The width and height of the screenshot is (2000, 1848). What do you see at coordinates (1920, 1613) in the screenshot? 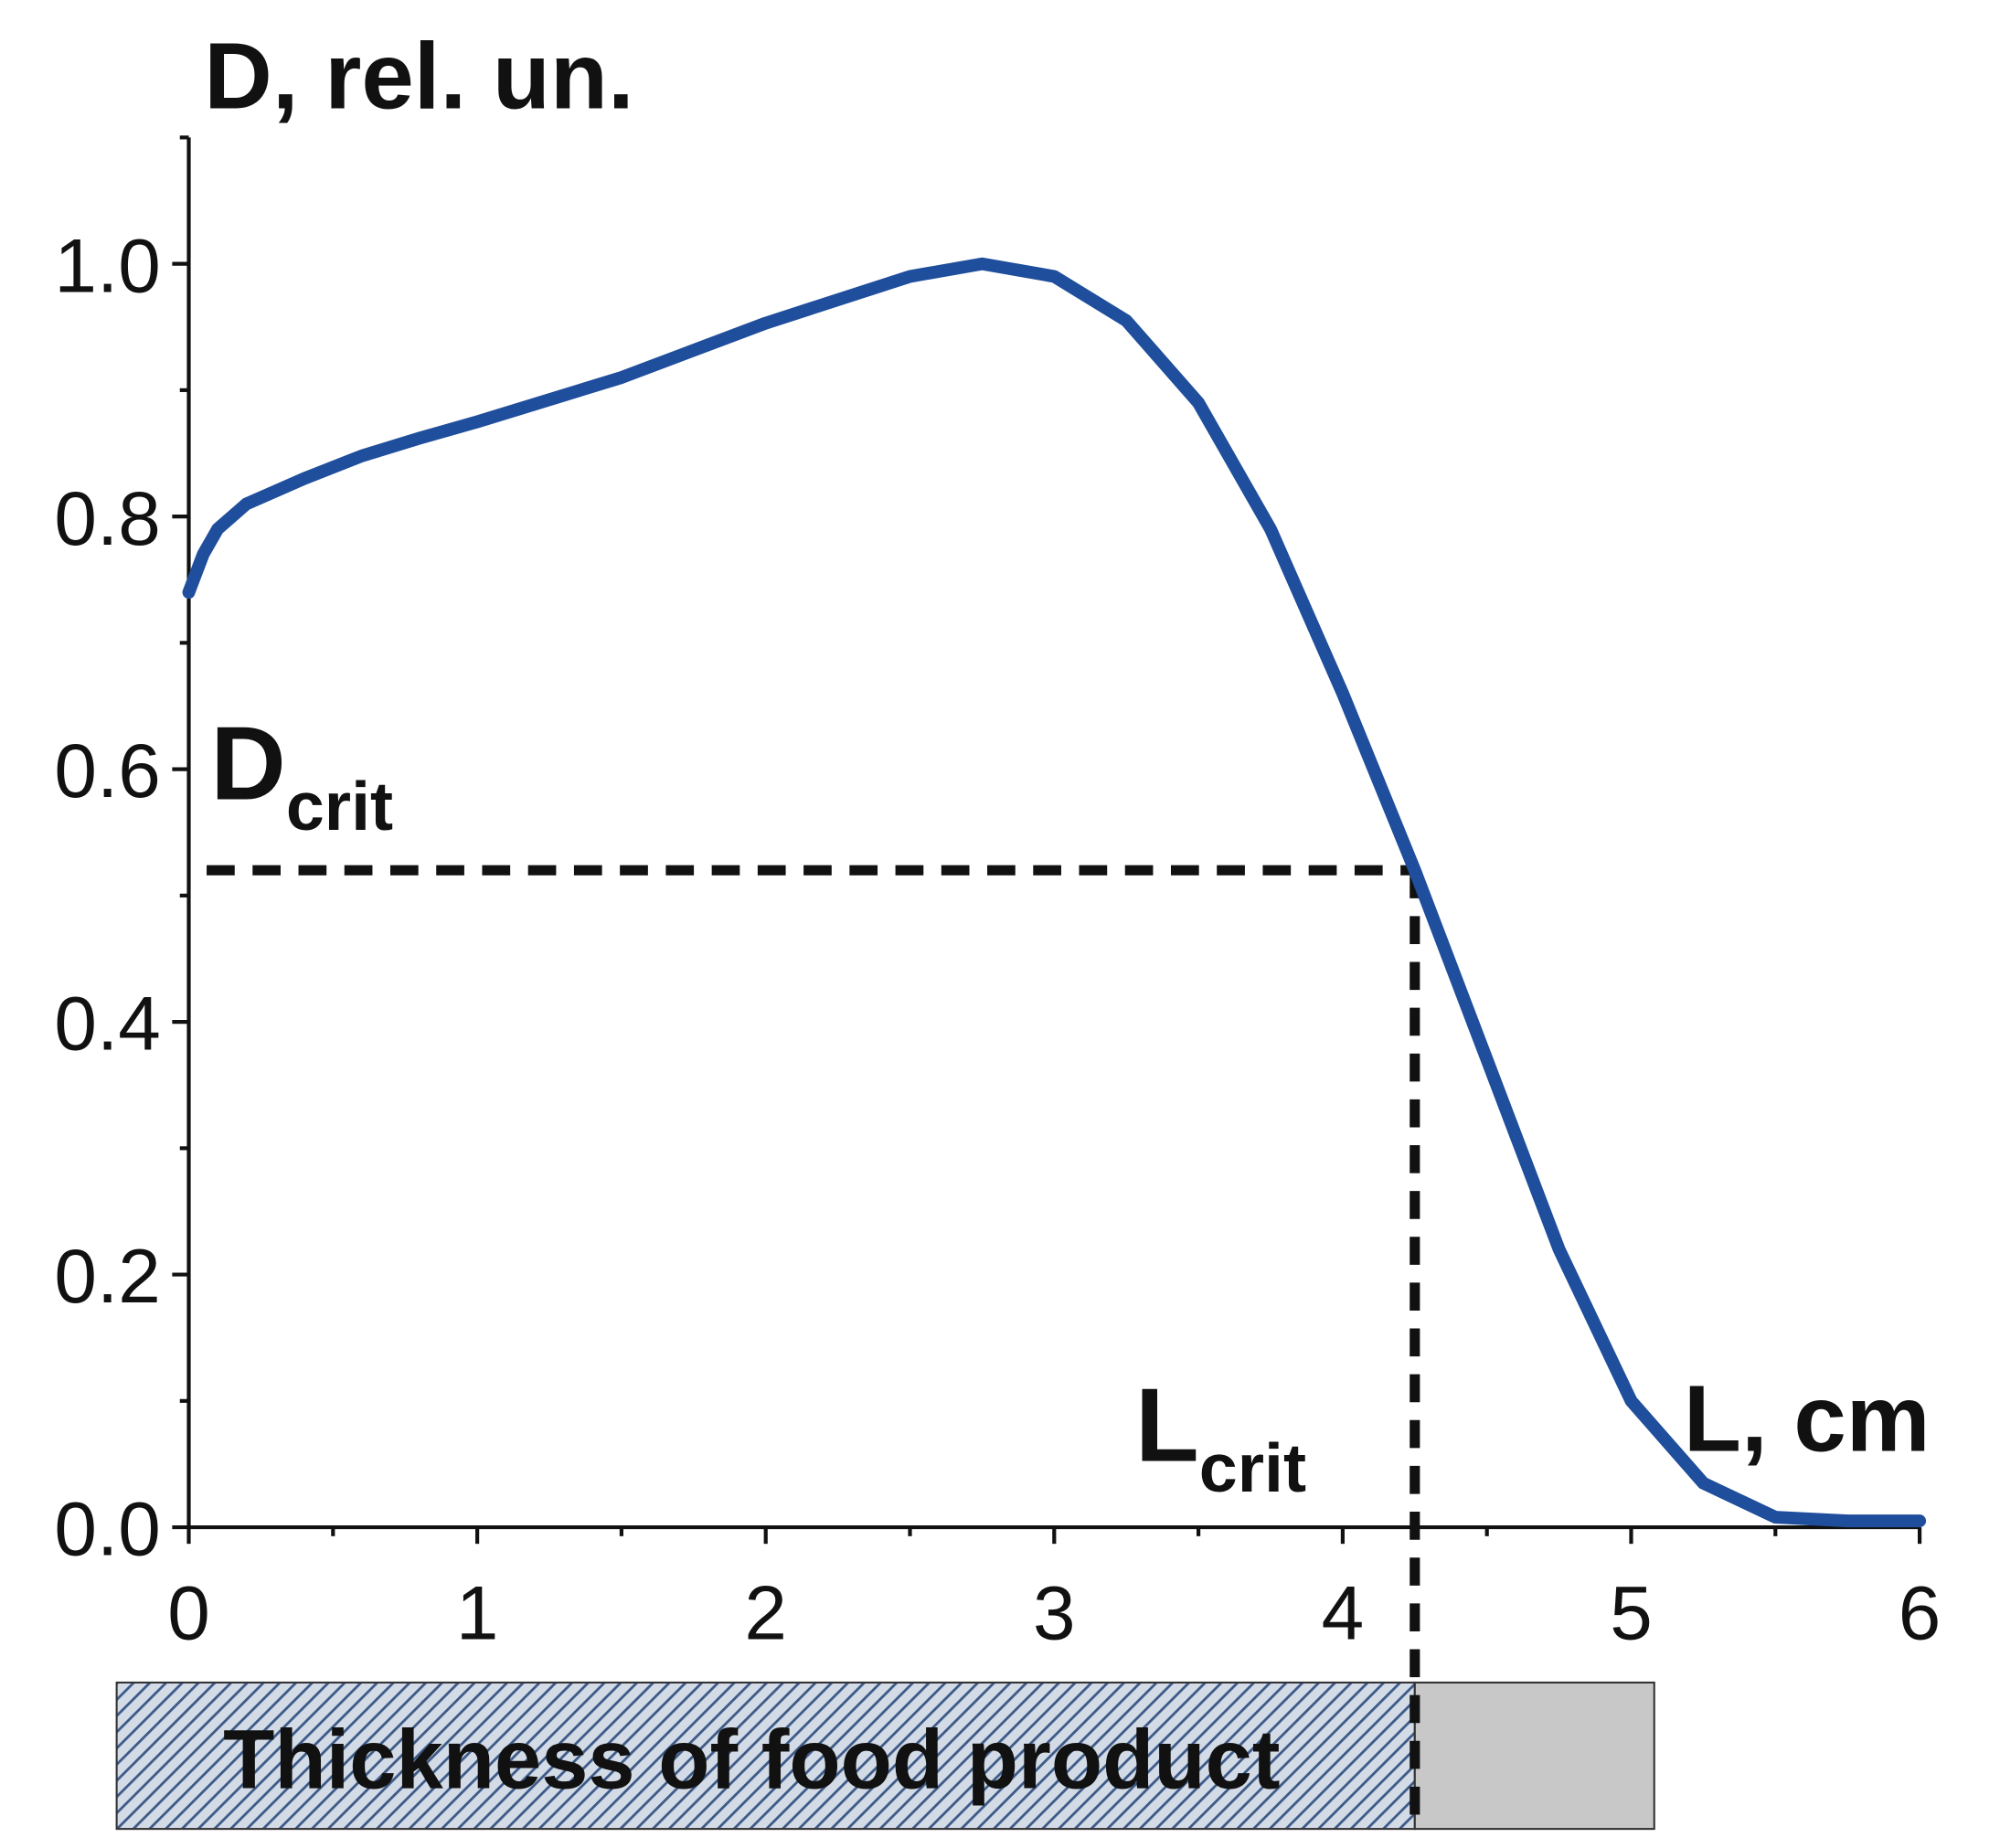
I see `x-tick-label: 6` at bounding box center [1920, 1613].